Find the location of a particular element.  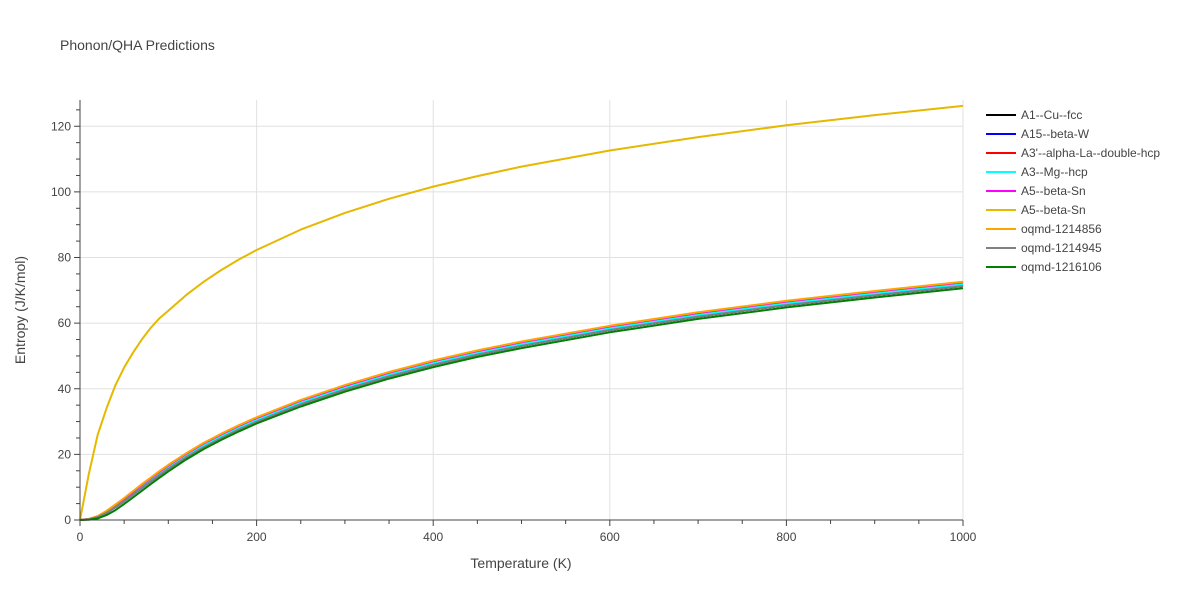

legend-item-3: A3'--alpha-La--double-hcp is located at coordinates (1073, 153).